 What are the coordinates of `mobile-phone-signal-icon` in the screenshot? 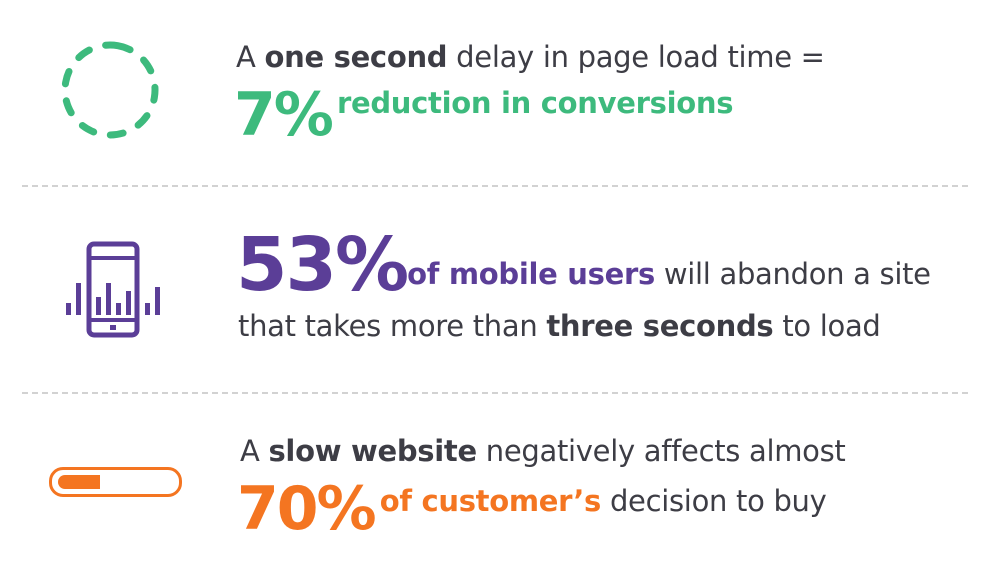 It's located at (113, 289).